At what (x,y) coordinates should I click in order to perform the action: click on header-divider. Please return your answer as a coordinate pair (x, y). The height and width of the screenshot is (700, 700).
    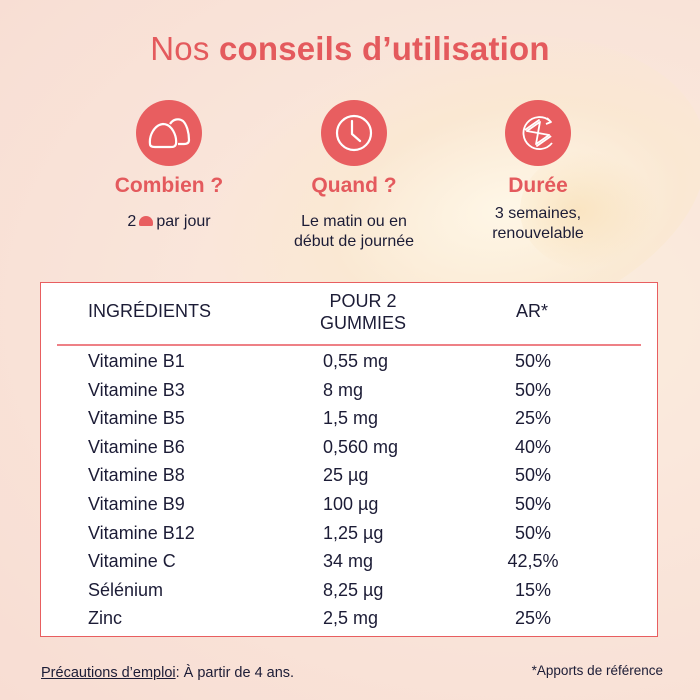
    Looking at the image, I should click on (349, 345).